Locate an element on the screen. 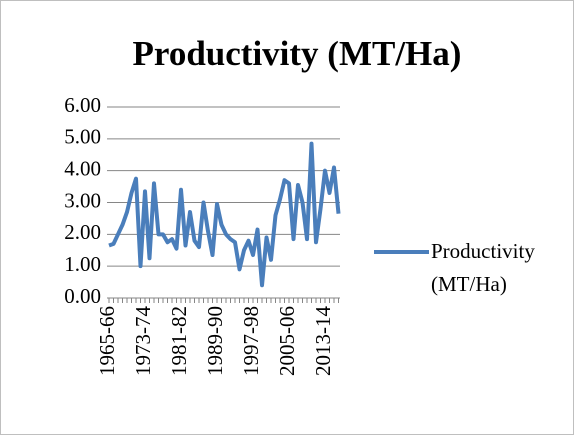 Image resolution: width=574 pixels, height=435 pixels. chart-title: Productivity (MT/Ha) is located at coordinates (297, 53).